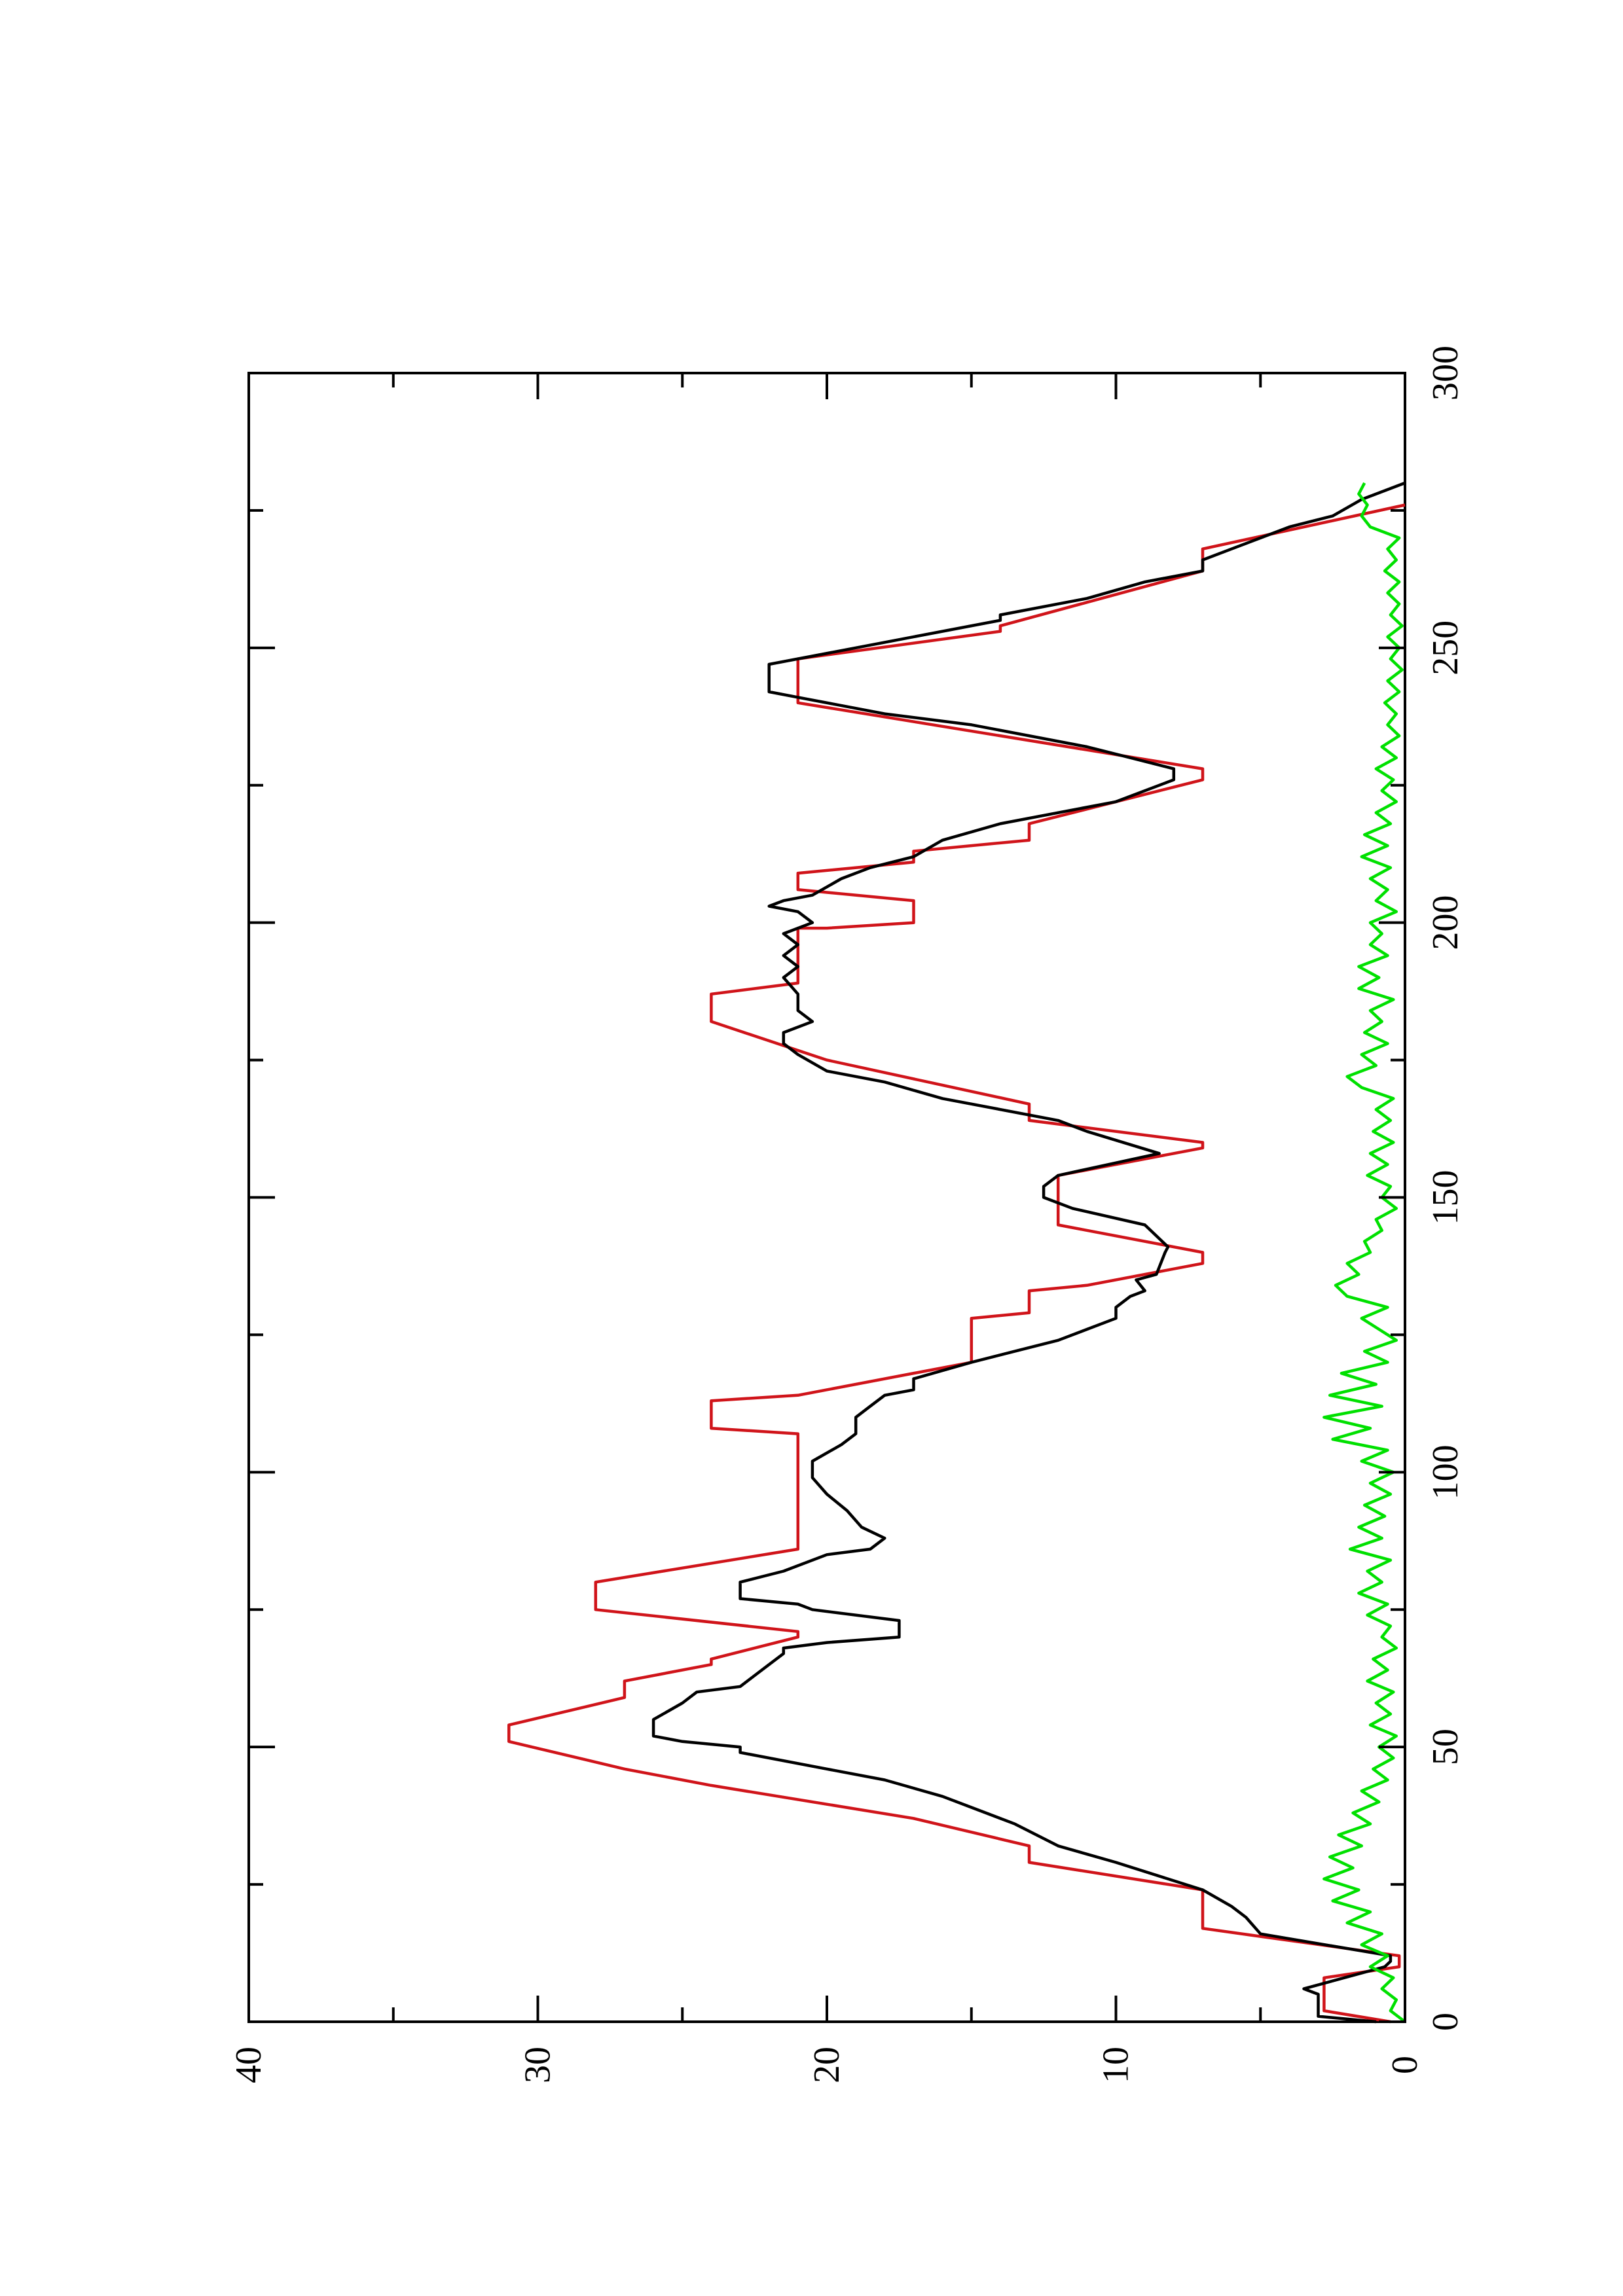  I want to click on y-tick-label: 10, so click(1116, 2065).